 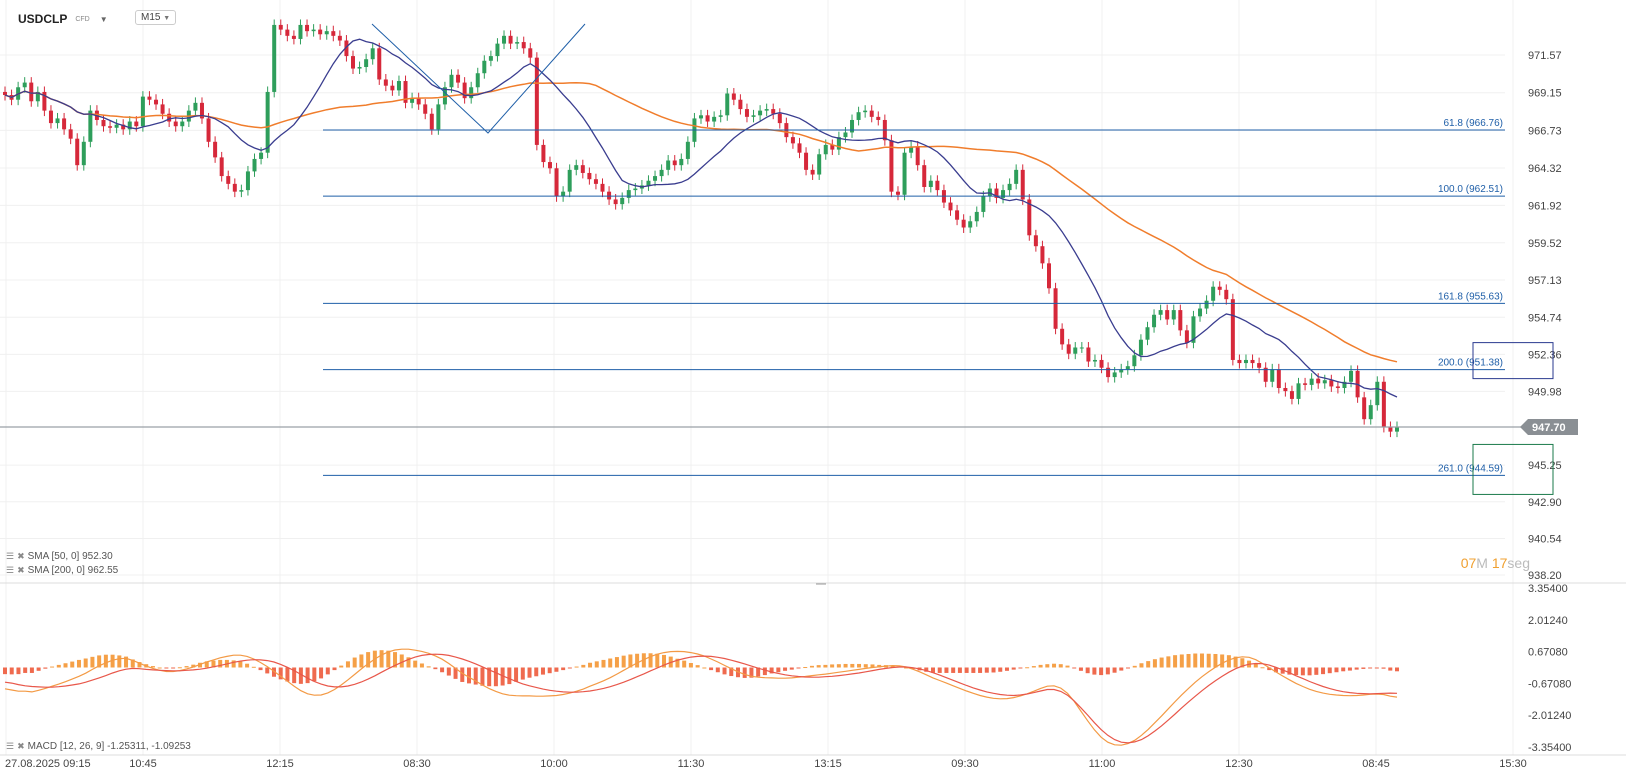 What do you see at coordinates (143, 764) in the screenshot?
I see `time-axis-label: 10:45` at bounding box center [143, 764].